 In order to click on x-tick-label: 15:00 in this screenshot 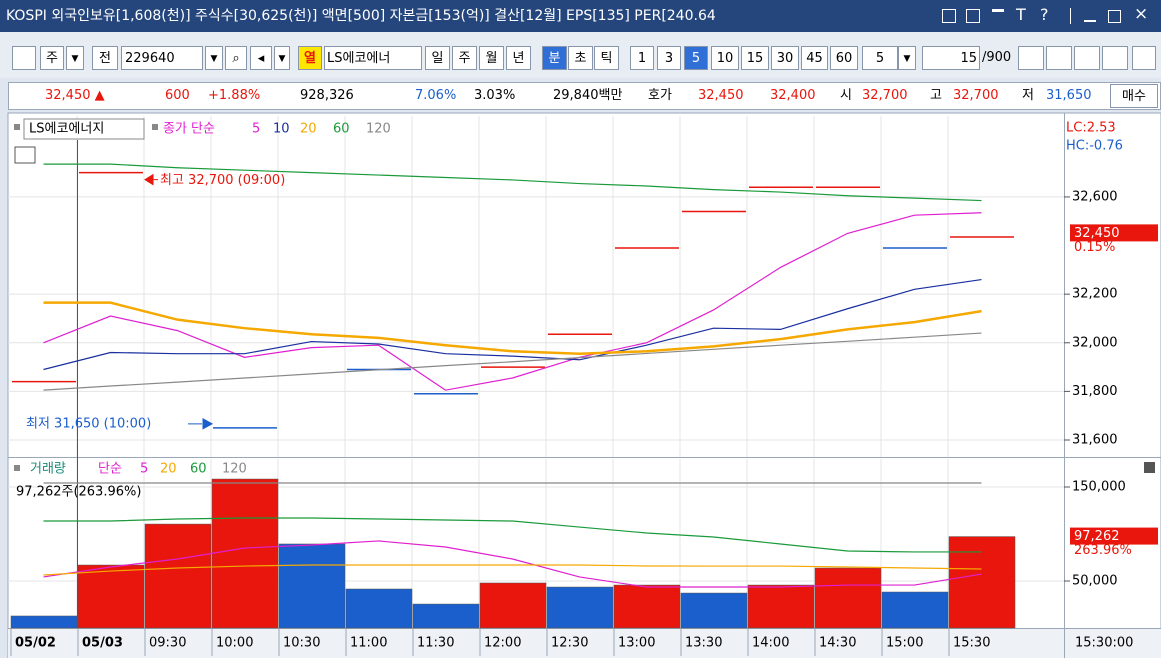, I will do `click(904, 643)`.